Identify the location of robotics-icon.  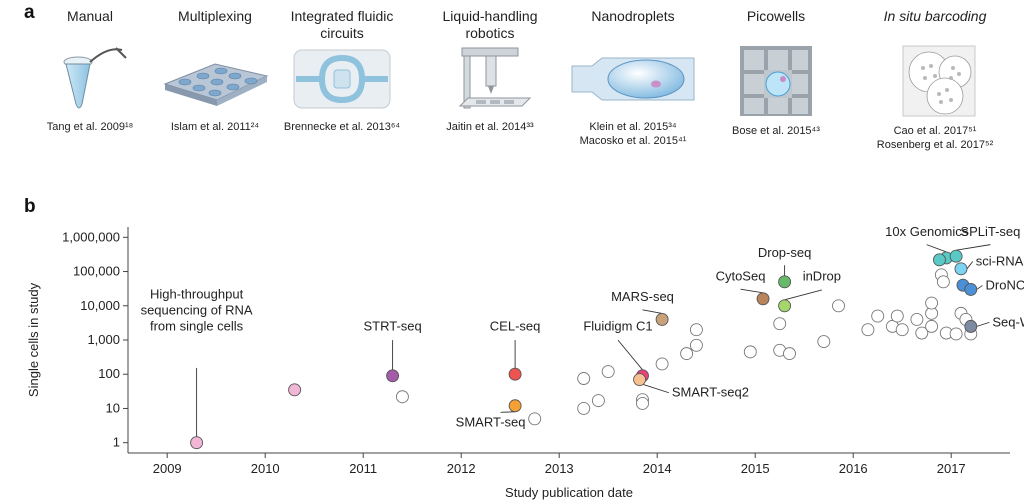
(495, 78).